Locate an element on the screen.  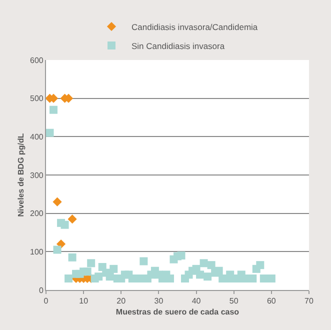
legend-label: Candidiasis invasora/Candidemia is located at coordinates (195, 27).